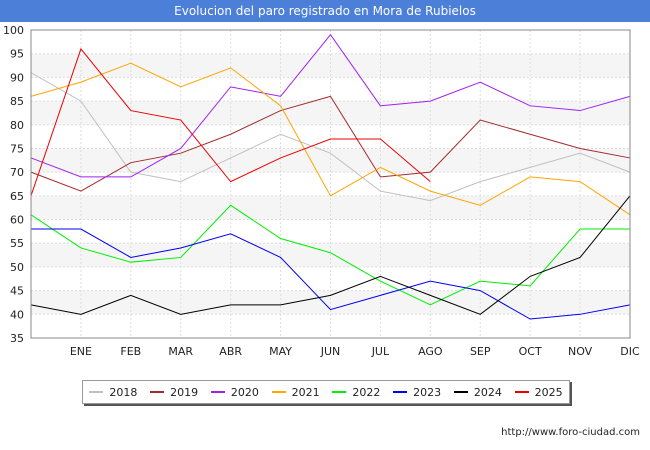  I want to click on x-tick-label: ABR, so click(230, 351).